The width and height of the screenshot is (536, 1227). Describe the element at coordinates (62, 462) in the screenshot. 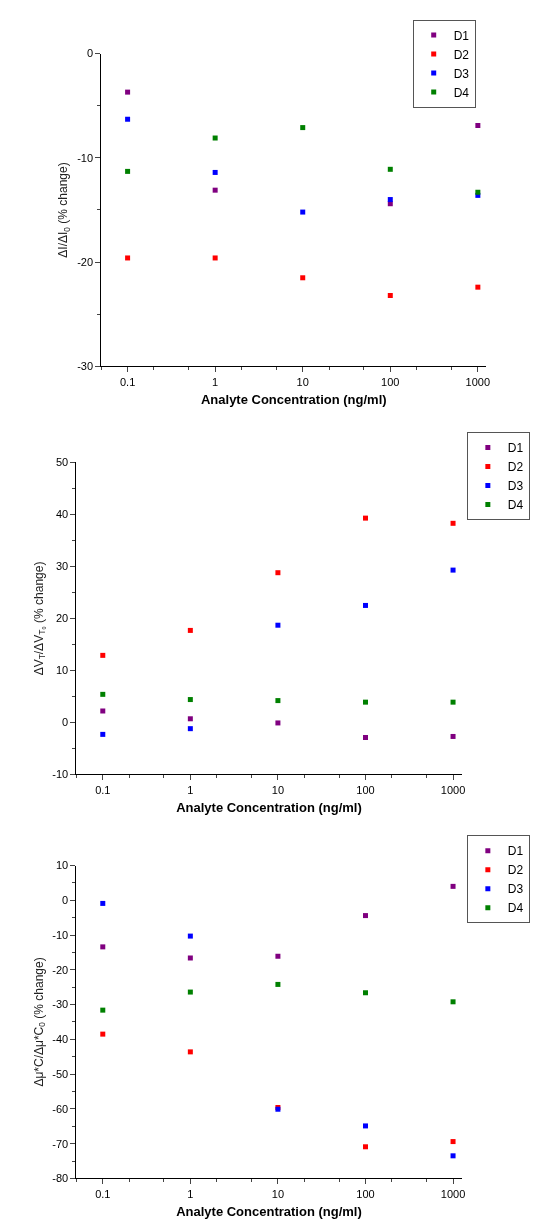

I see `y-tick-label: 50` at that location.